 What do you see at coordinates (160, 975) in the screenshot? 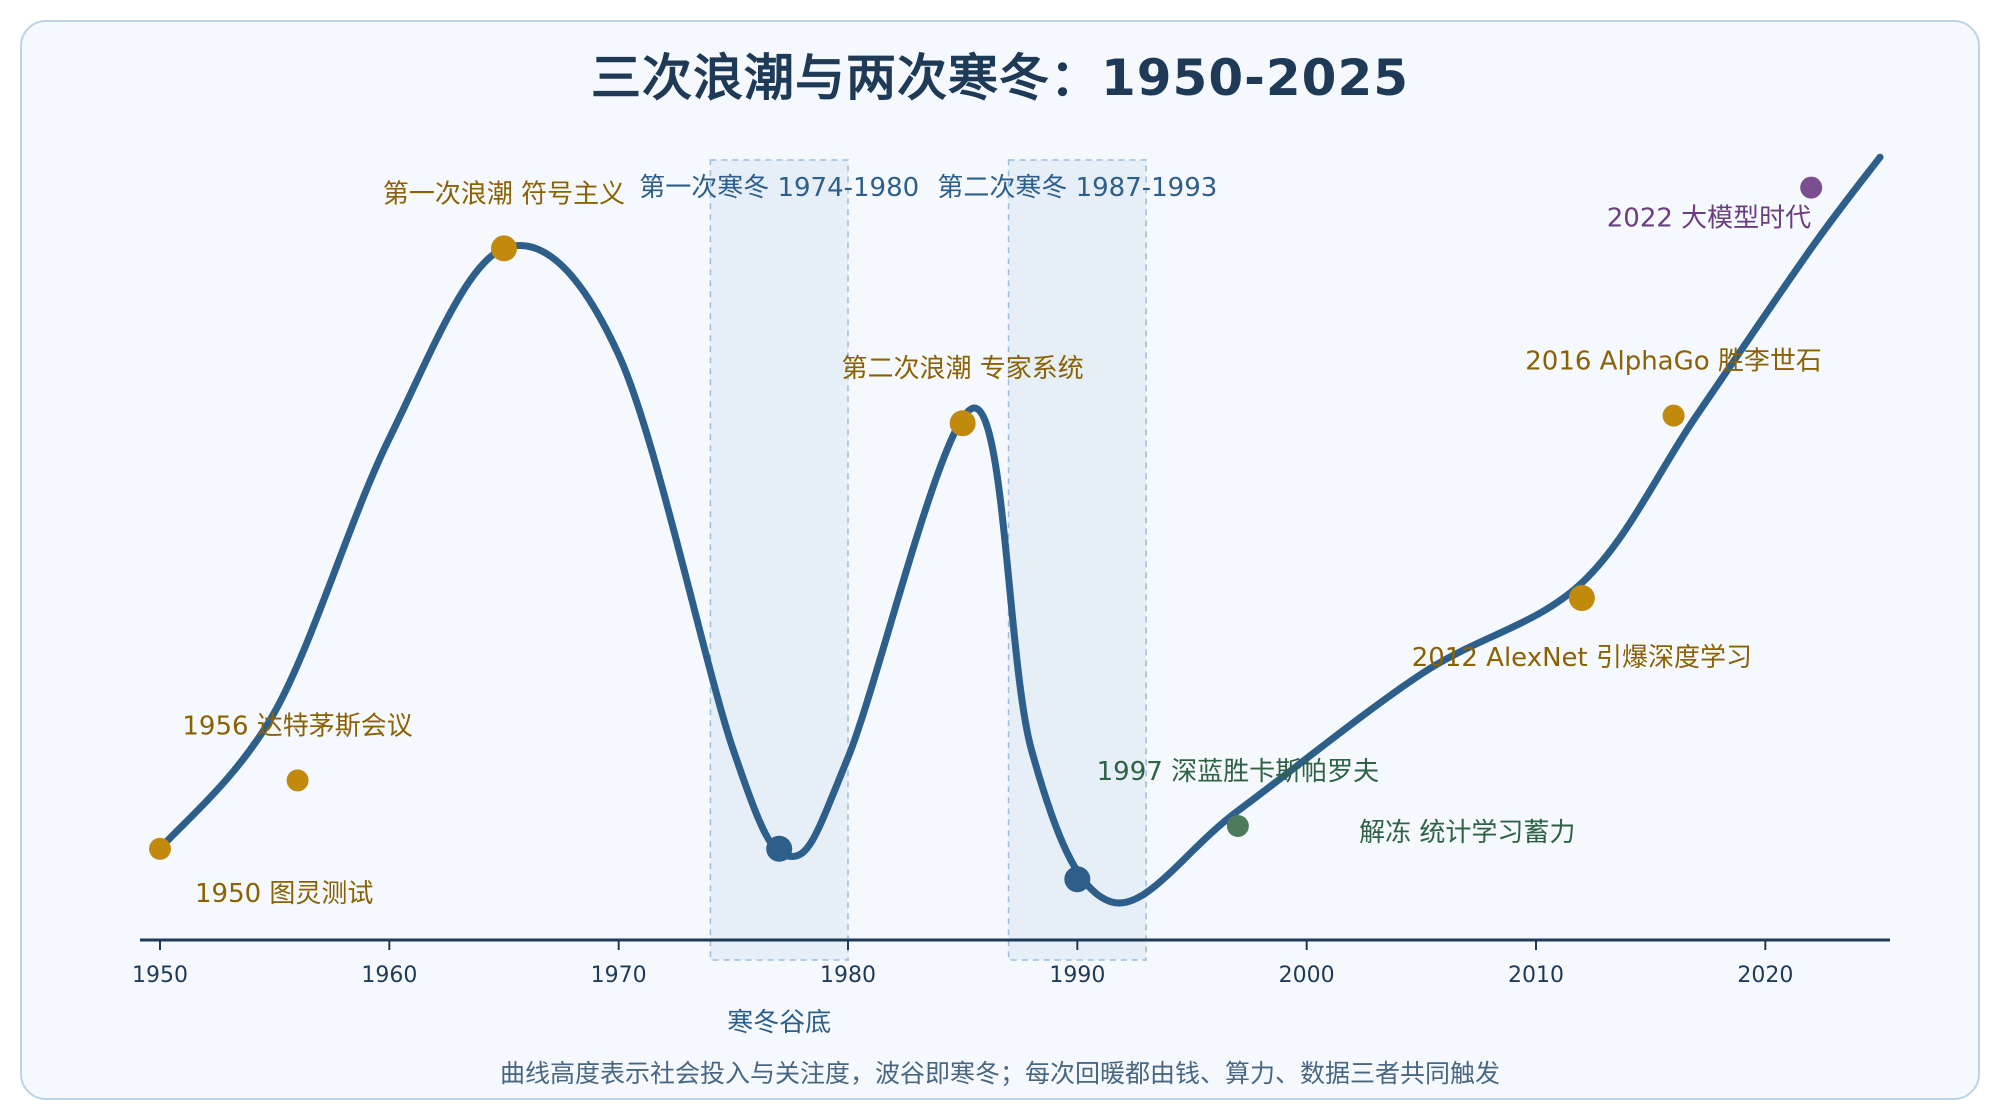
I see `x-tick-label-1950: 1950` at bounding box center [160, 975].